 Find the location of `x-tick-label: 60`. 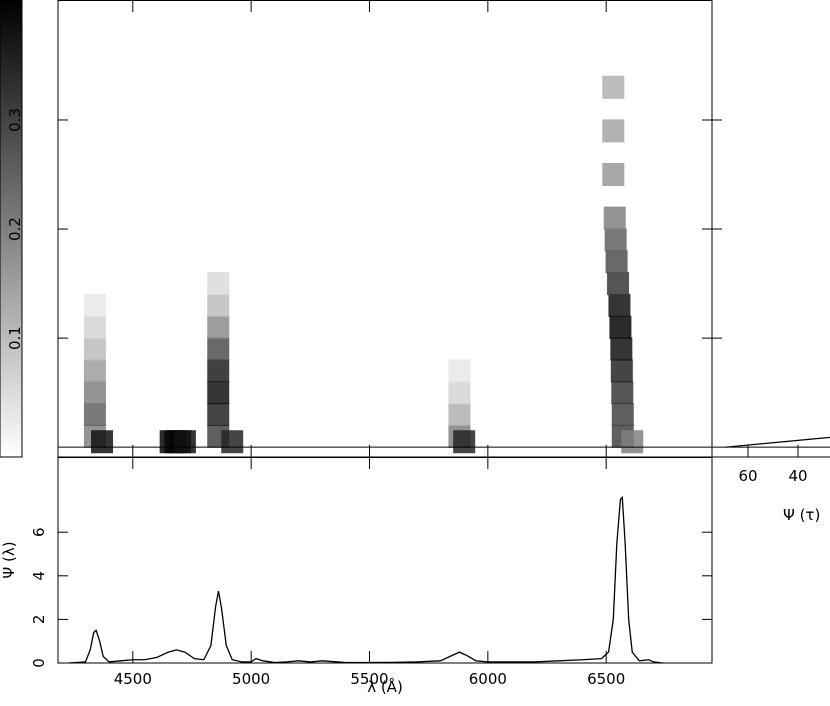

x-tick-label: 60 is located at coordinates (747, 476).